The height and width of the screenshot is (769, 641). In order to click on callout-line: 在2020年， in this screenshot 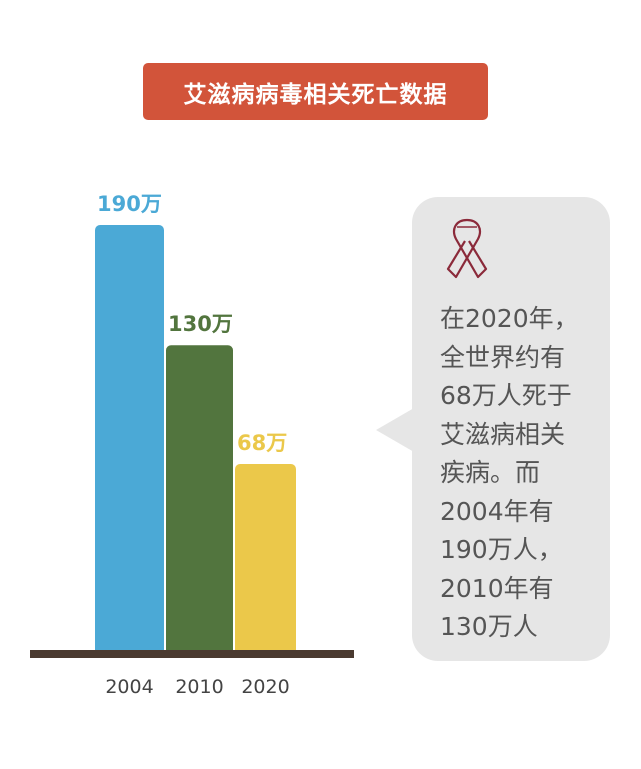, I will do `click(509, 318)`.